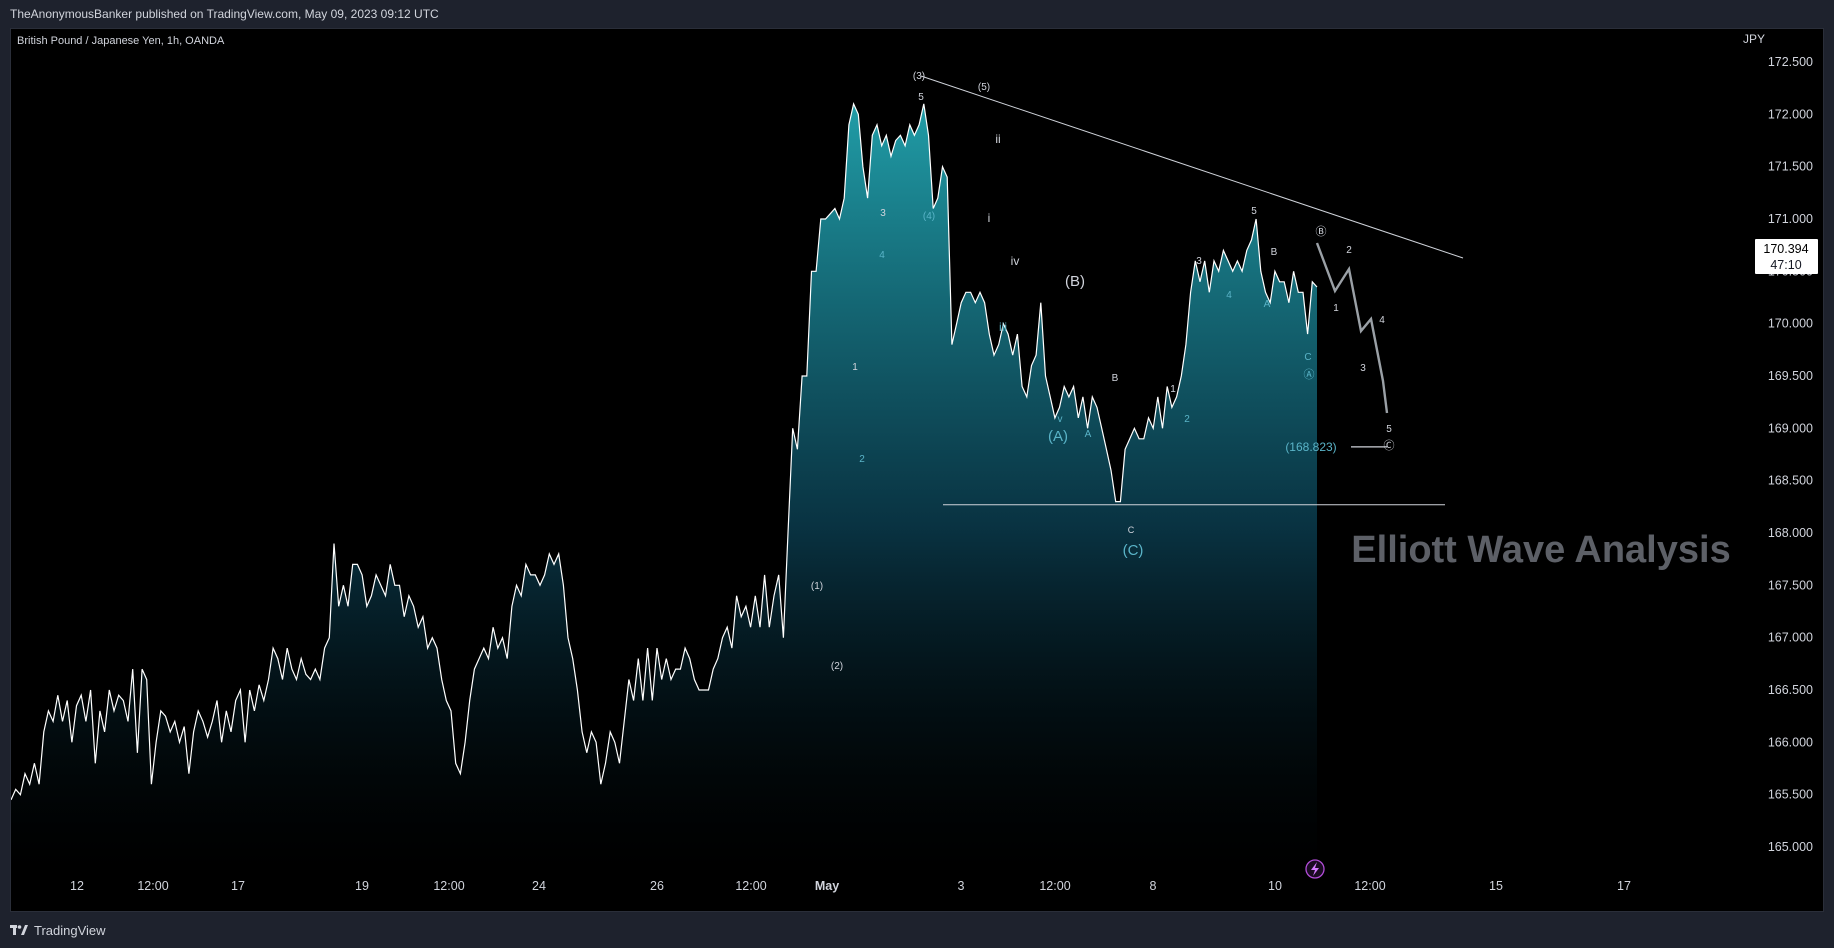  I want to click on y-tick-label: 167.000, so click(1790, 638).